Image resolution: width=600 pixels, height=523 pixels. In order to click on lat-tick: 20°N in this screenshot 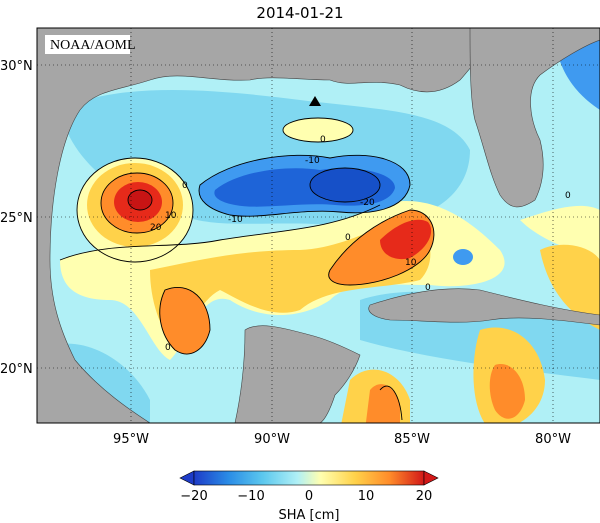, I will do `click(16, 369)`.